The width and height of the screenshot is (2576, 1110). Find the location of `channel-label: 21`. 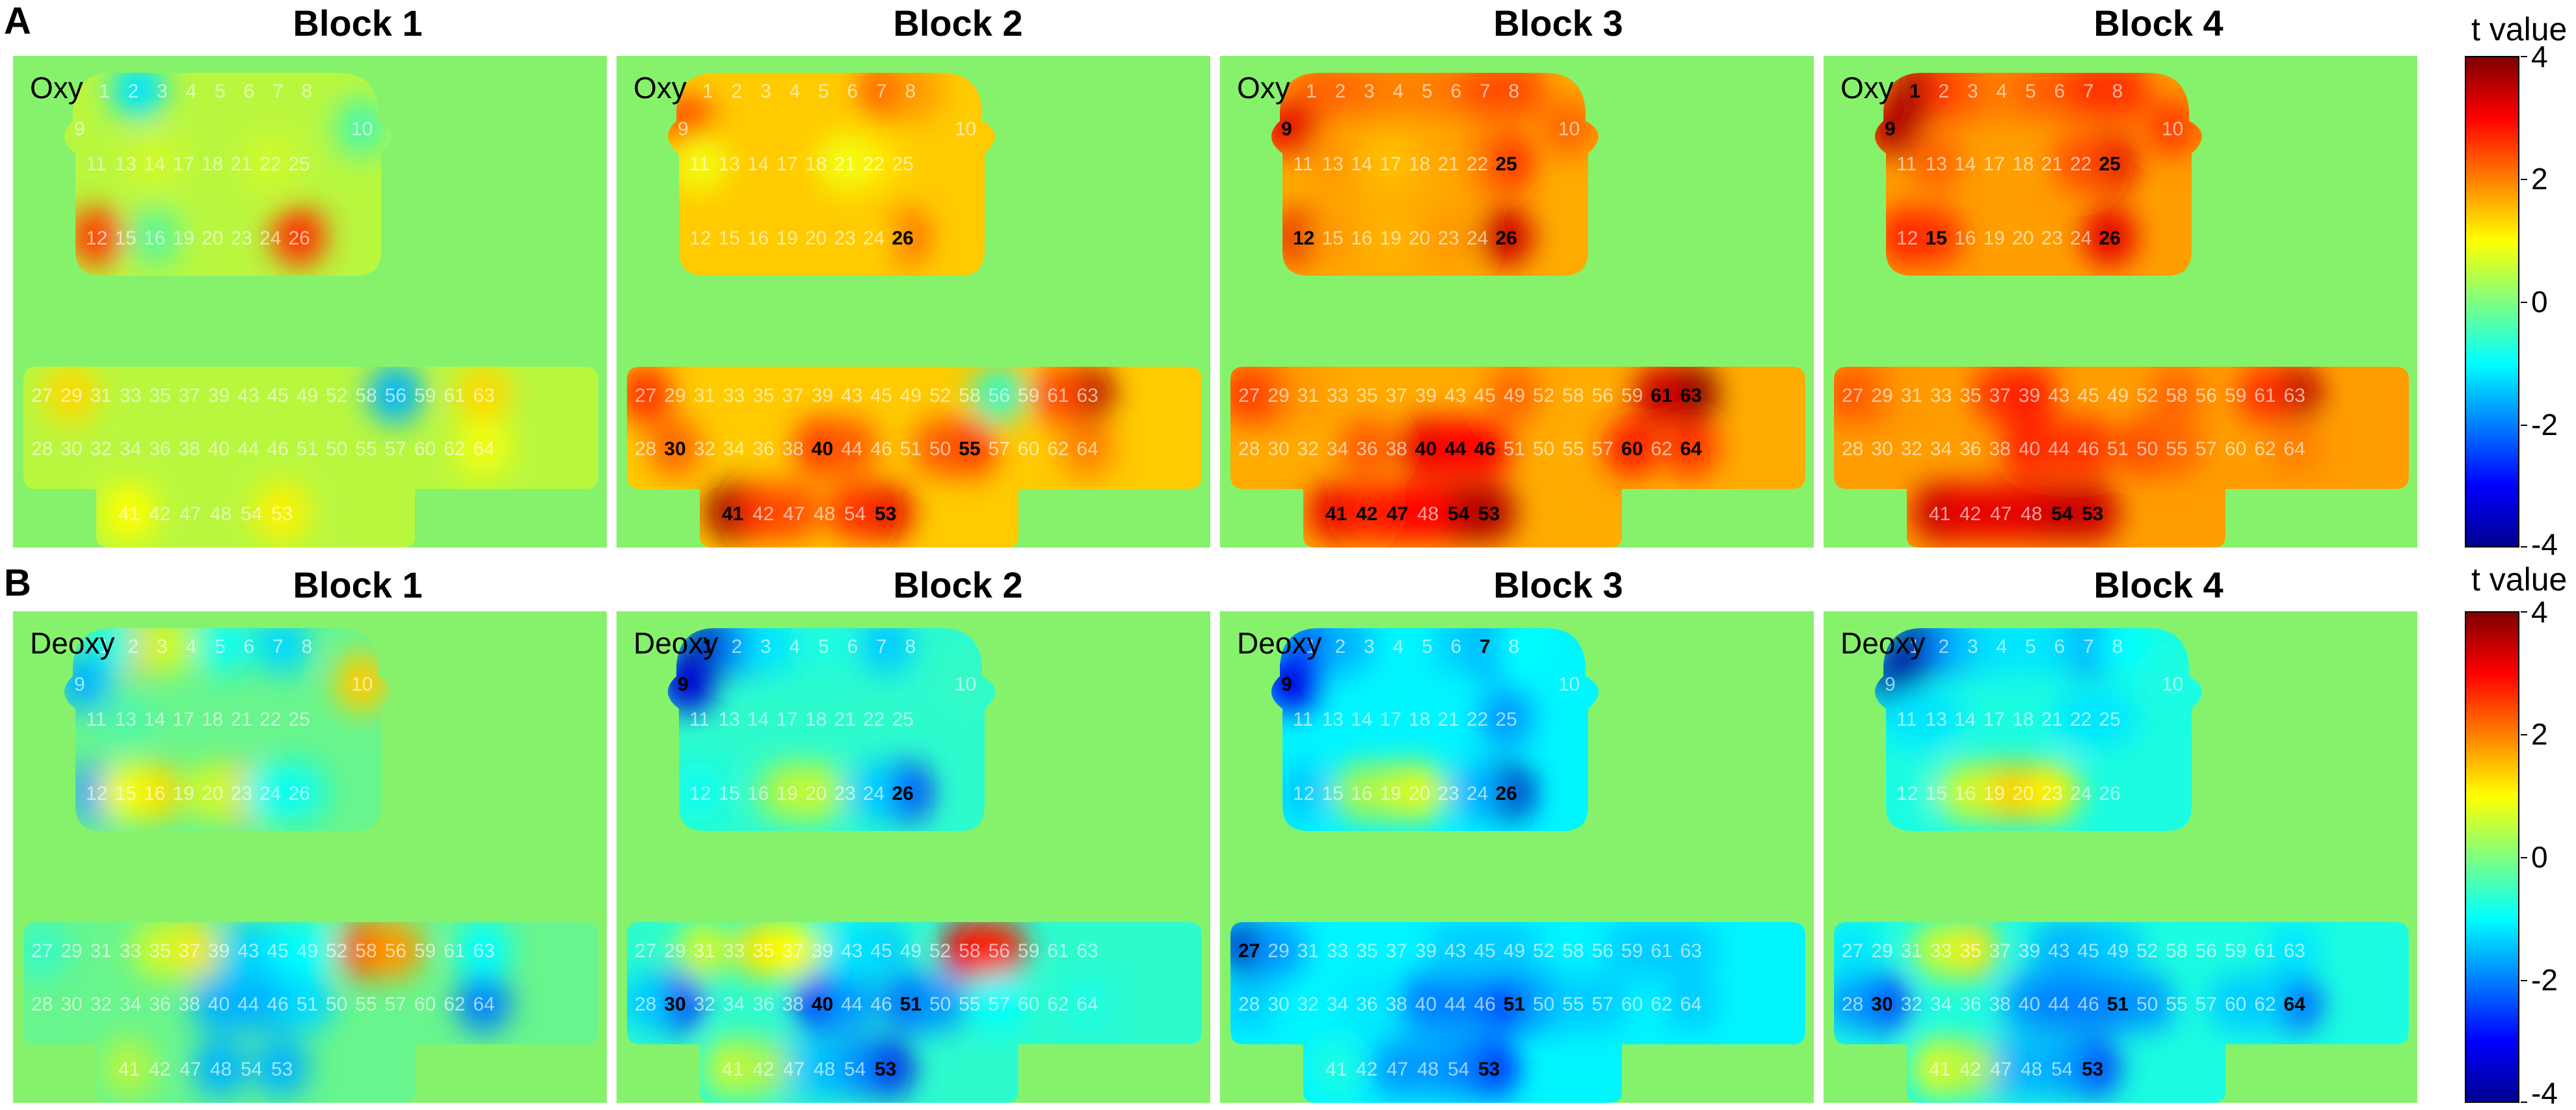

channel-label: 21 is located at coordinates (1448, 720).